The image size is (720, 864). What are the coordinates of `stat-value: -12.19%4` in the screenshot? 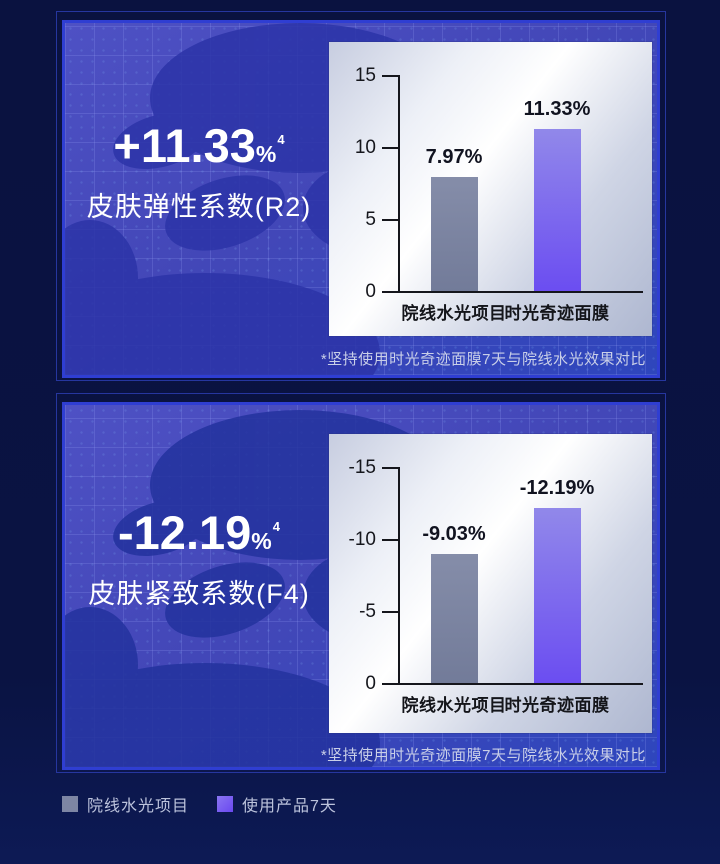 It's located at (199, 532).